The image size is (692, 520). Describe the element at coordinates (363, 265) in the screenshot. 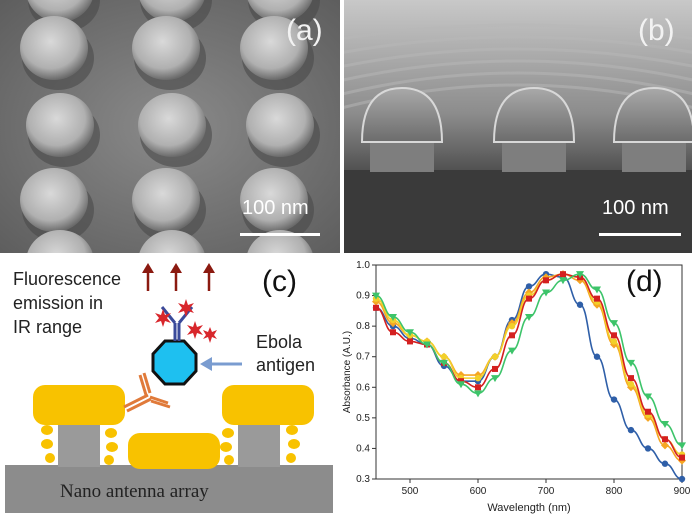

I see `y-tick-label: 1.0` at that location.